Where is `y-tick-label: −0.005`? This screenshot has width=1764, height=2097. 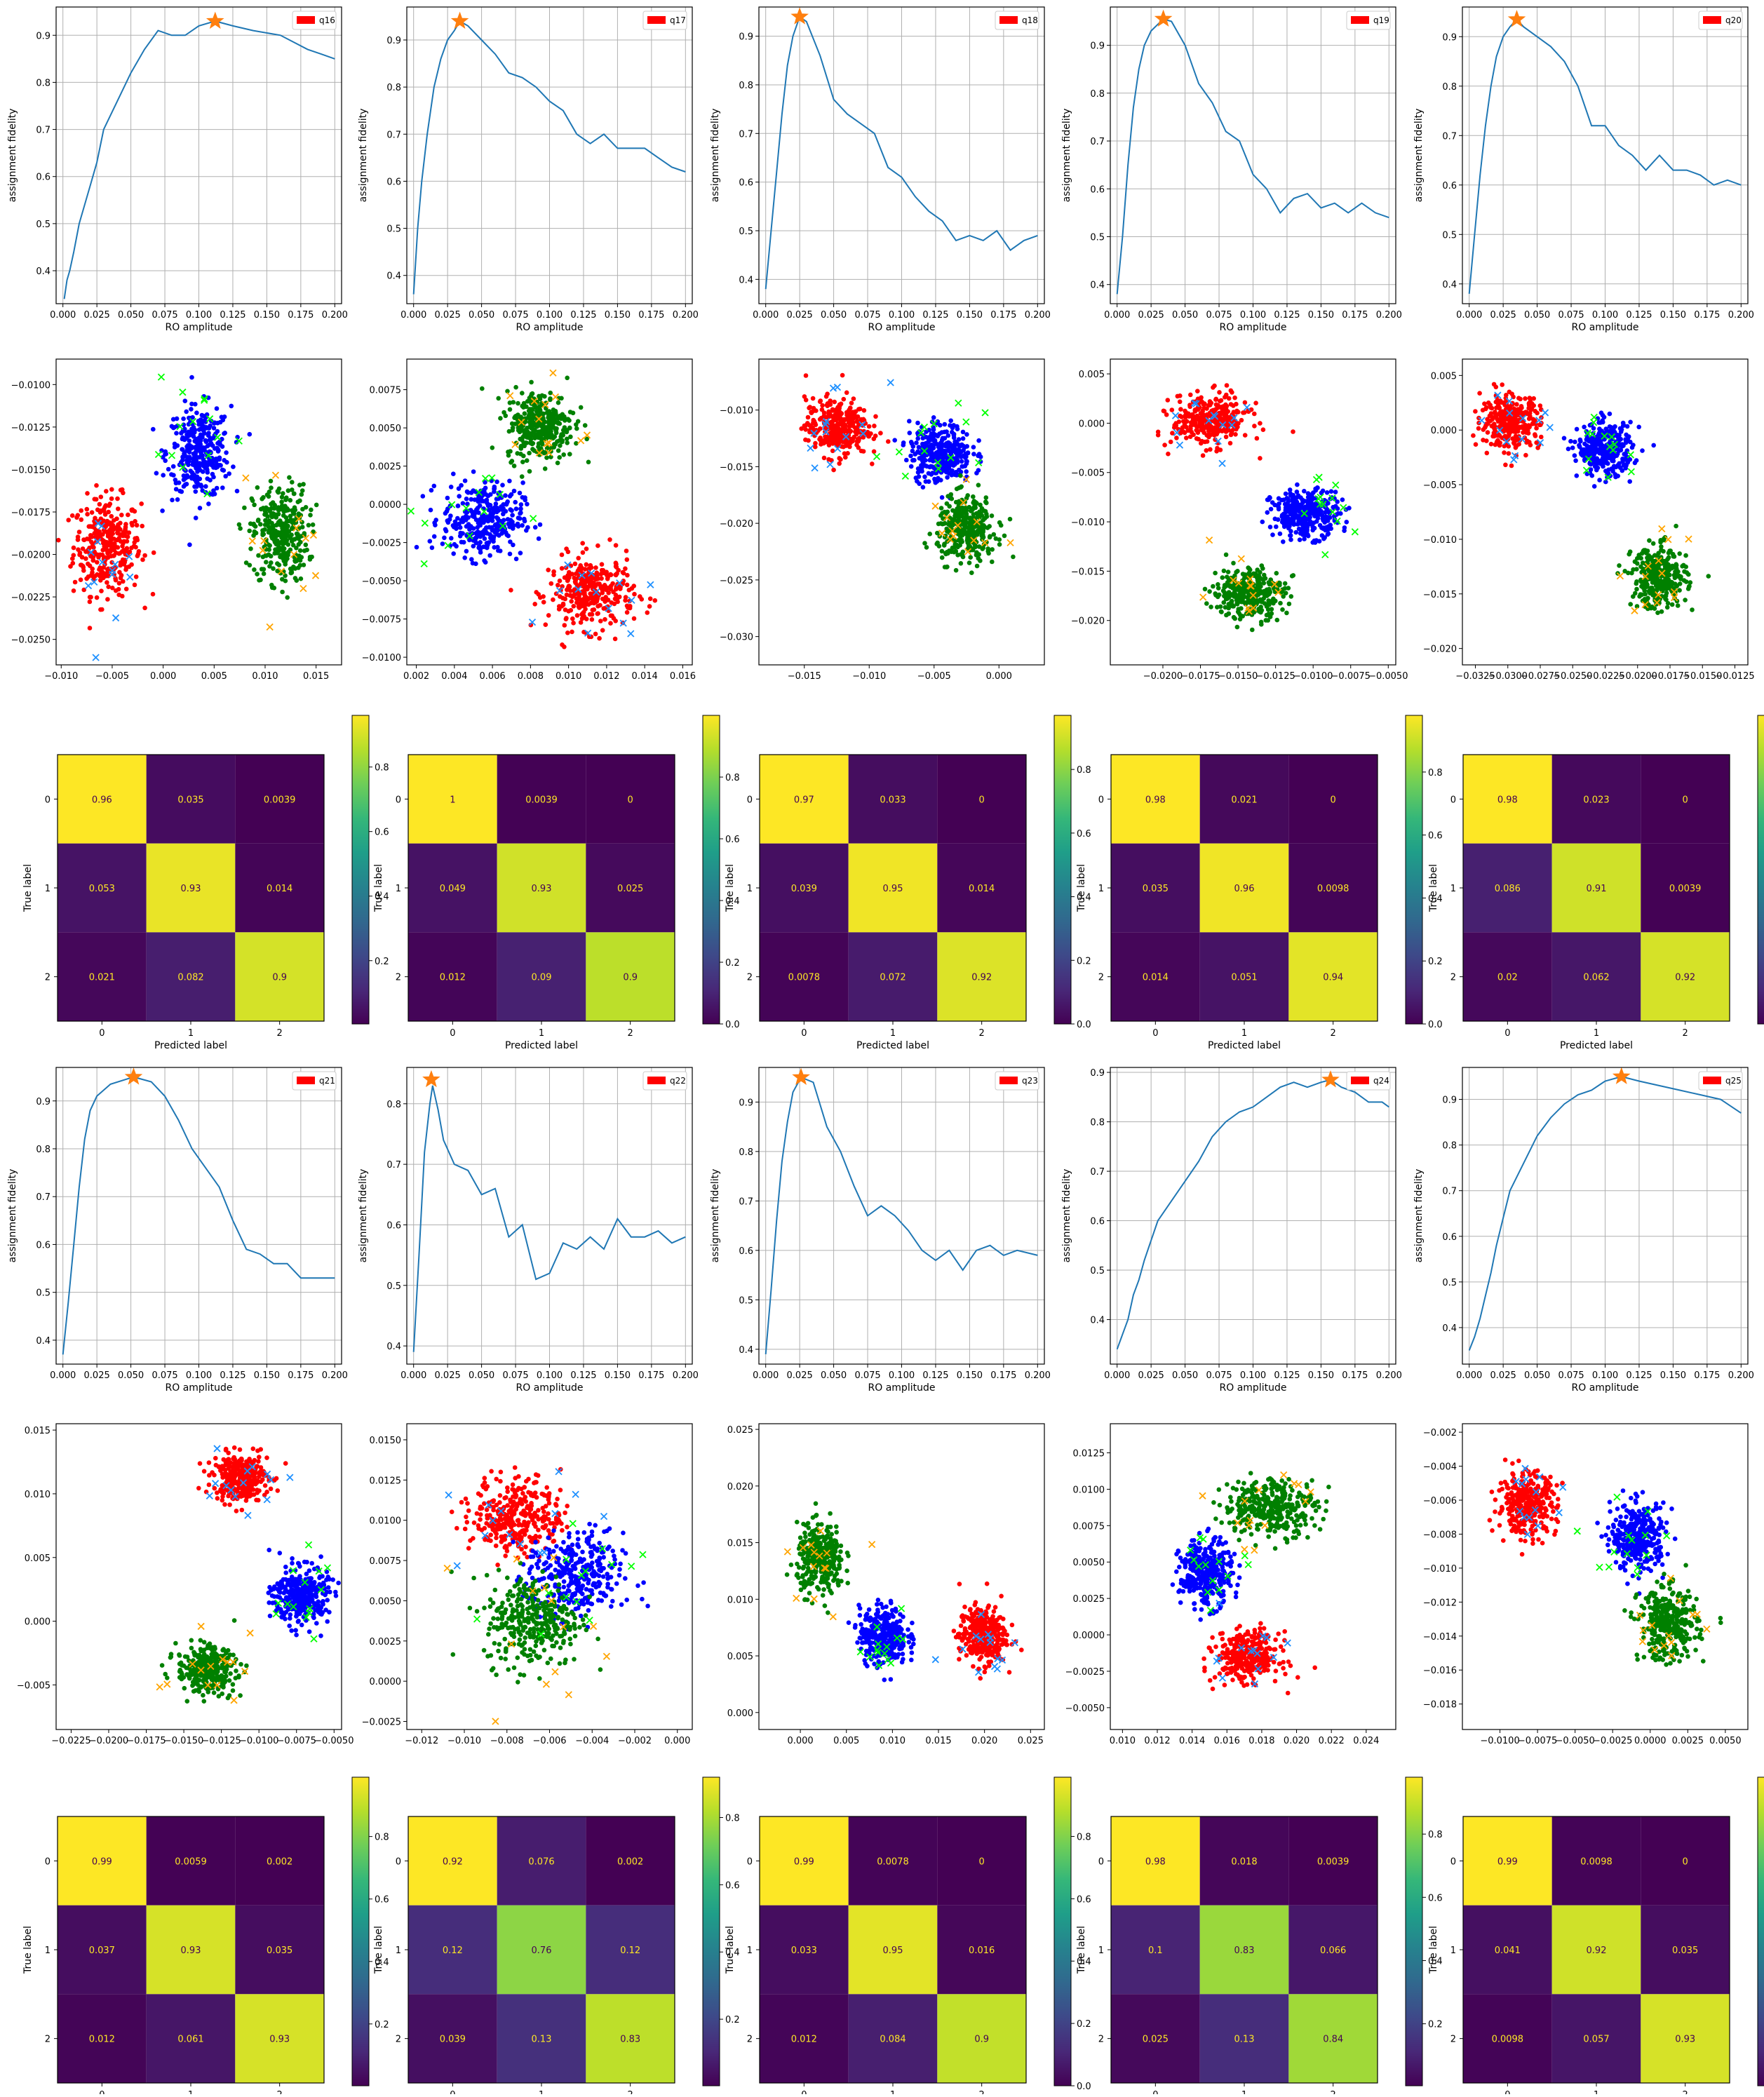
y-tick-label: −0.005 is located at coordinates (1088, 473).